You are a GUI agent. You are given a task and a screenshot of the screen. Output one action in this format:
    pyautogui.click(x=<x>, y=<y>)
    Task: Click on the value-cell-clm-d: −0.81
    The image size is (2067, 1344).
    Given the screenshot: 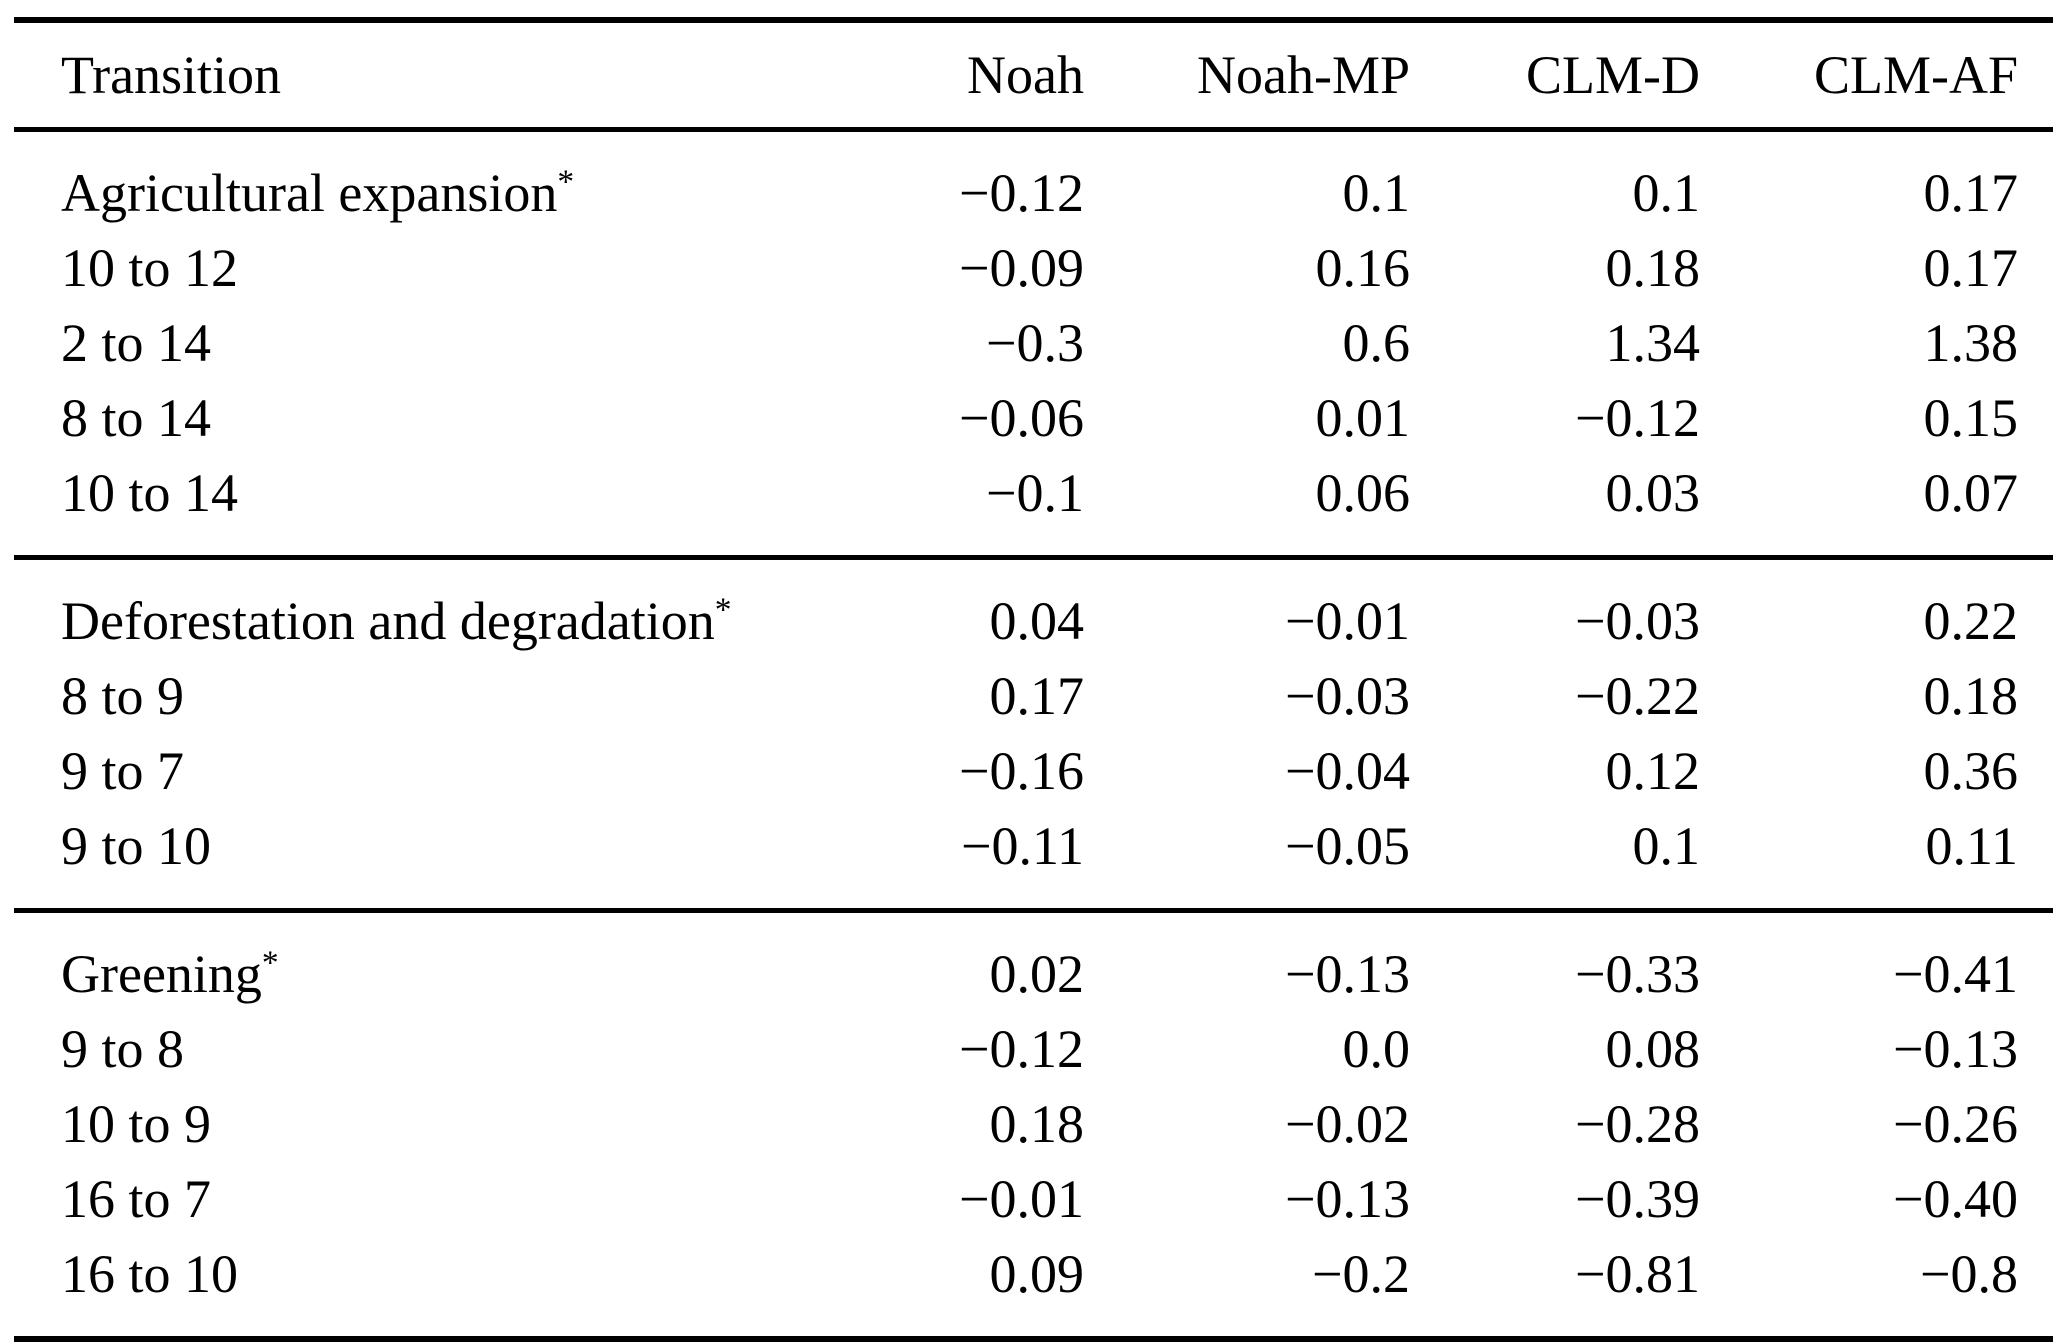 What is the action you would take?
    pyautogui.click(x=1637, y=1274)
    